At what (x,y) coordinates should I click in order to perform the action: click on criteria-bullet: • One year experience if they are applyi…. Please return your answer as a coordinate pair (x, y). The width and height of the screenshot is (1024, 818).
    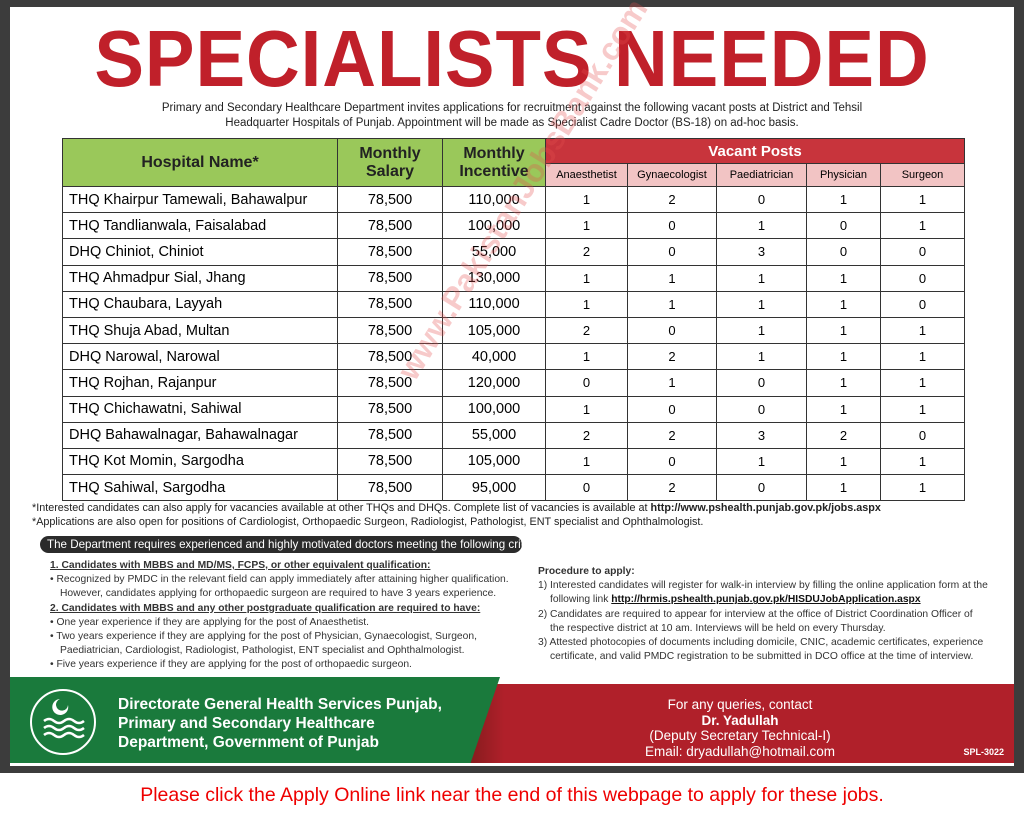
    Looking at the image, I should click on (209, 622).